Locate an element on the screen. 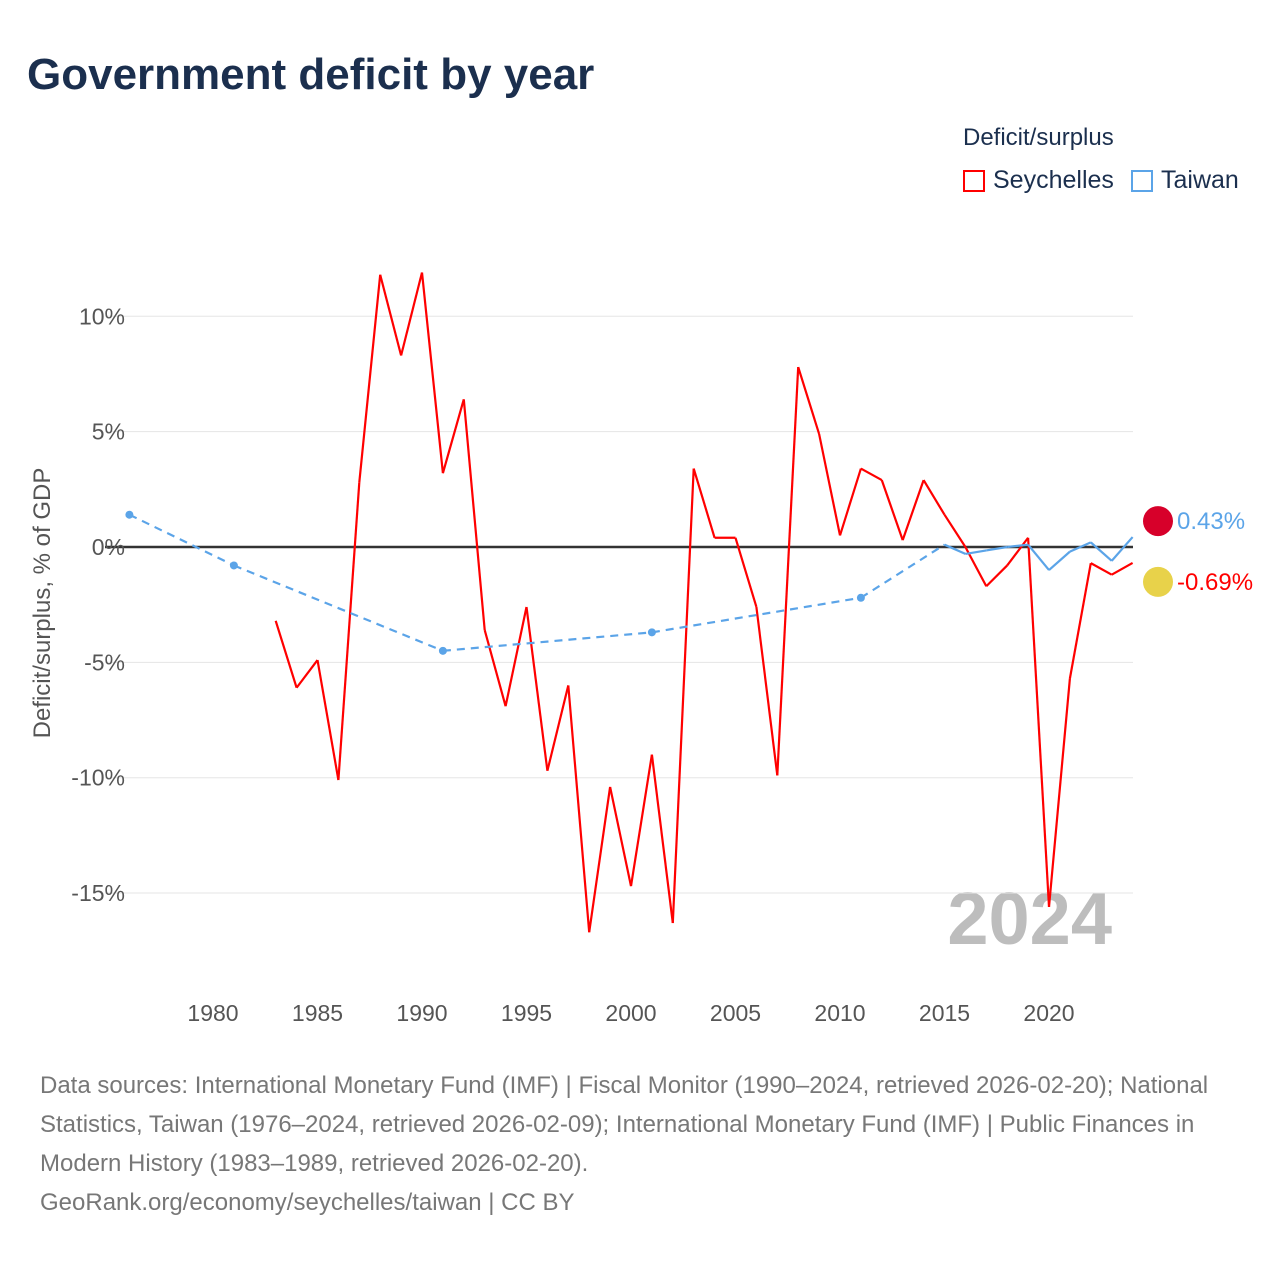  x-tick-label: 1995 is located at coordinates (526, 1013).